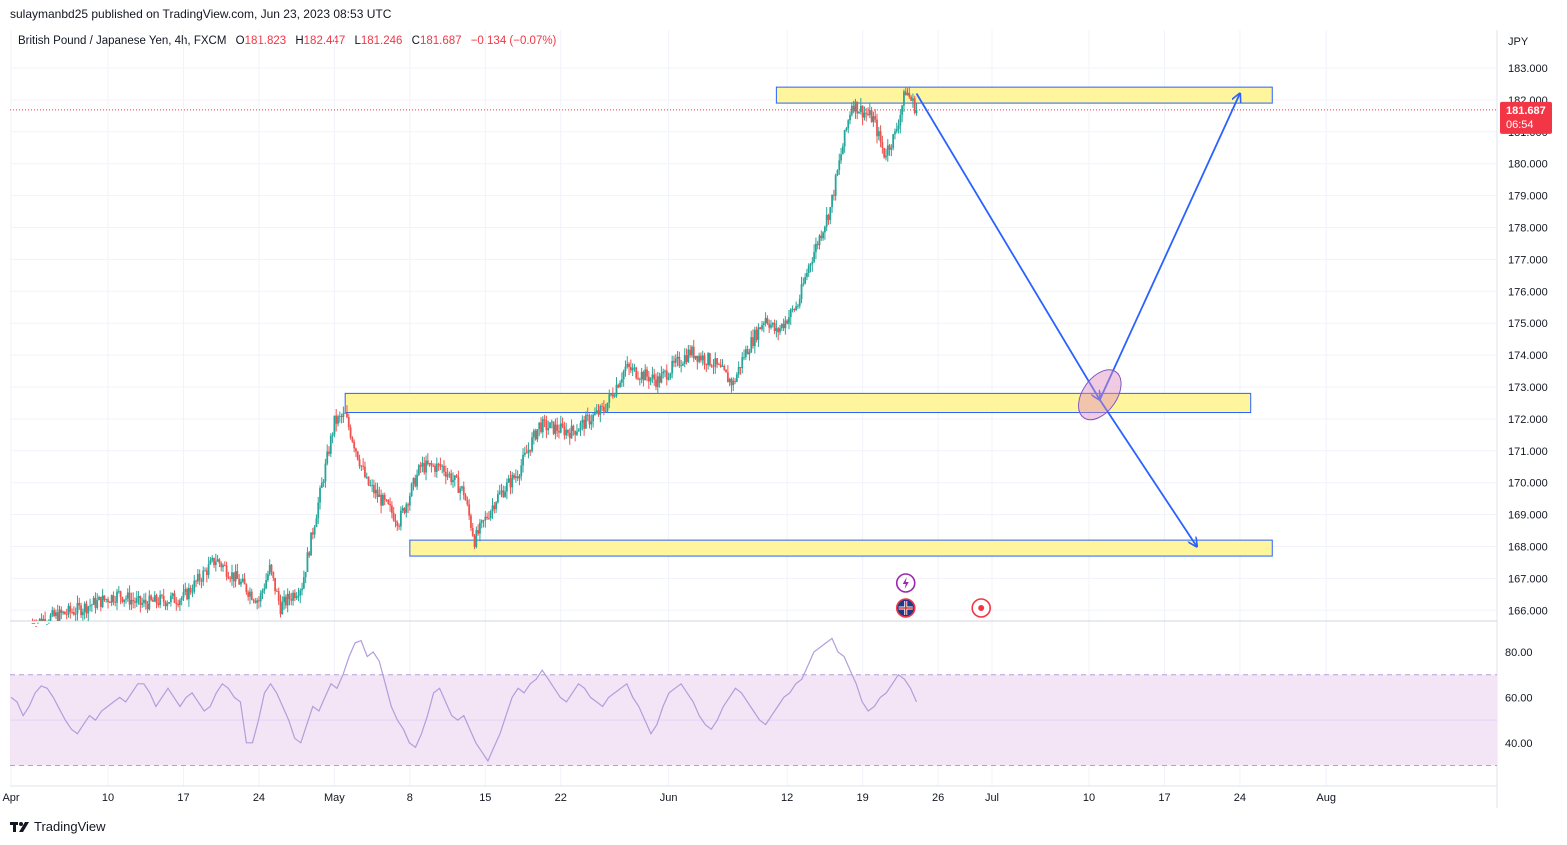 Image resolution: width=1567 pixels, height=845 pixels. I want to click on zone-support, so click(841, 548).